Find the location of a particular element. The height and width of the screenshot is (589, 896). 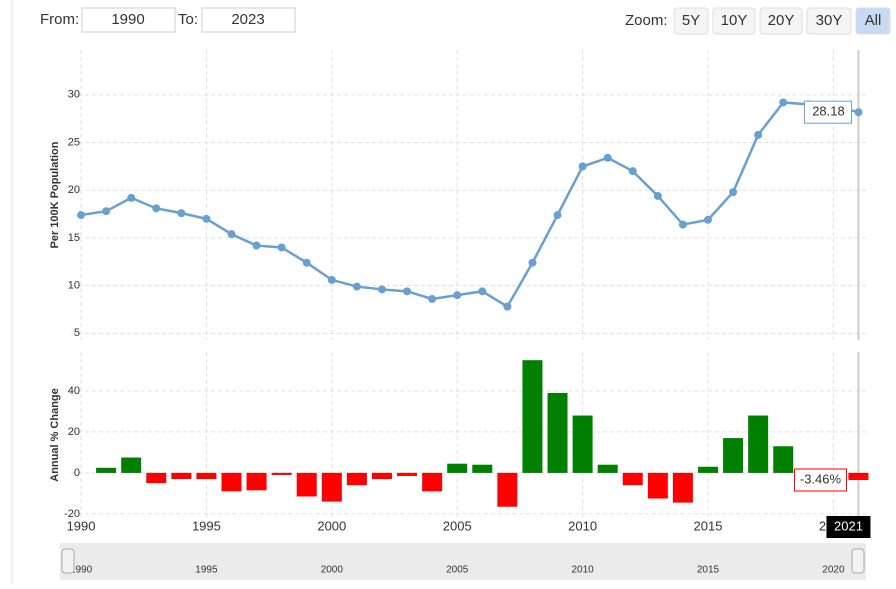

zoom-button-label: 10Y is located at coordinates (734, 20).